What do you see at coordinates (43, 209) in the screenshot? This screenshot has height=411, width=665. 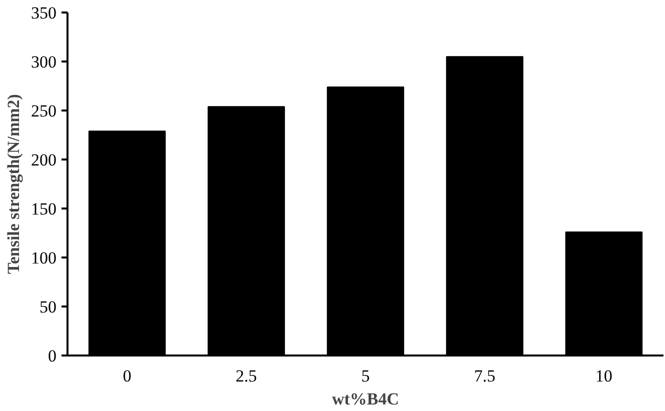 I see `y-tick-label: 150` at bounding box center [43, 209].